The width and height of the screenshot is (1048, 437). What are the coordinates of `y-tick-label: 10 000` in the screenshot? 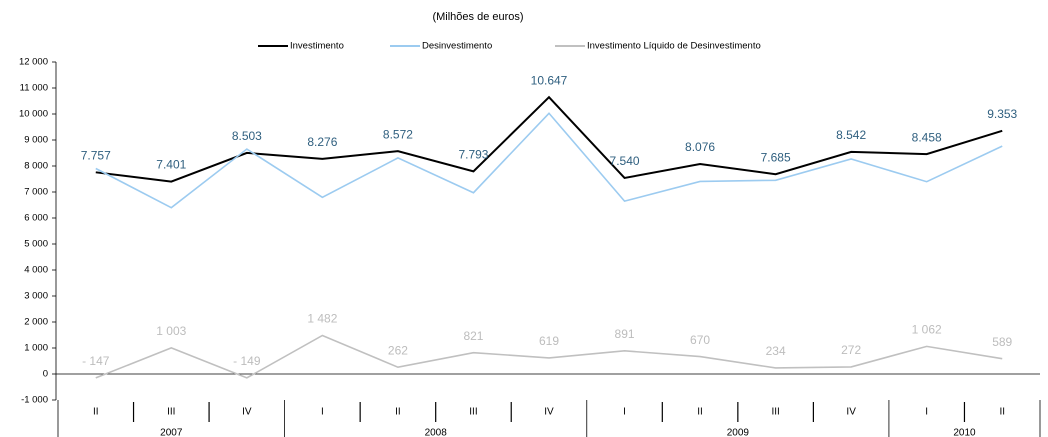 It's located at (33, 114).